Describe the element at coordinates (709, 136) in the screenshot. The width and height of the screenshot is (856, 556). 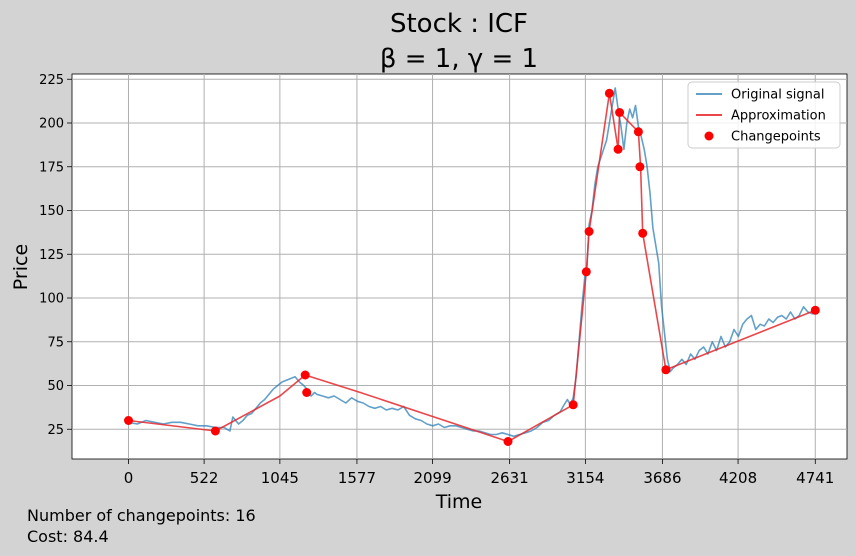
I see `legend-changepoints-marker` at that location.